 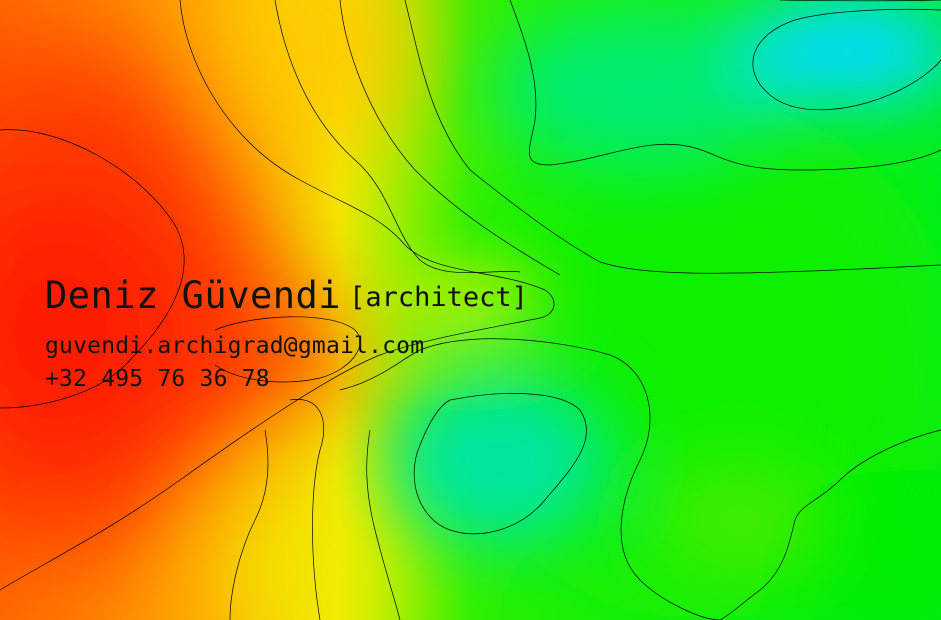 What do you see at coordinates (235, 346) in the screenshot?
I see `email-address: guvendi.archigrad@gmail.com` at bounding box center [235, 346].